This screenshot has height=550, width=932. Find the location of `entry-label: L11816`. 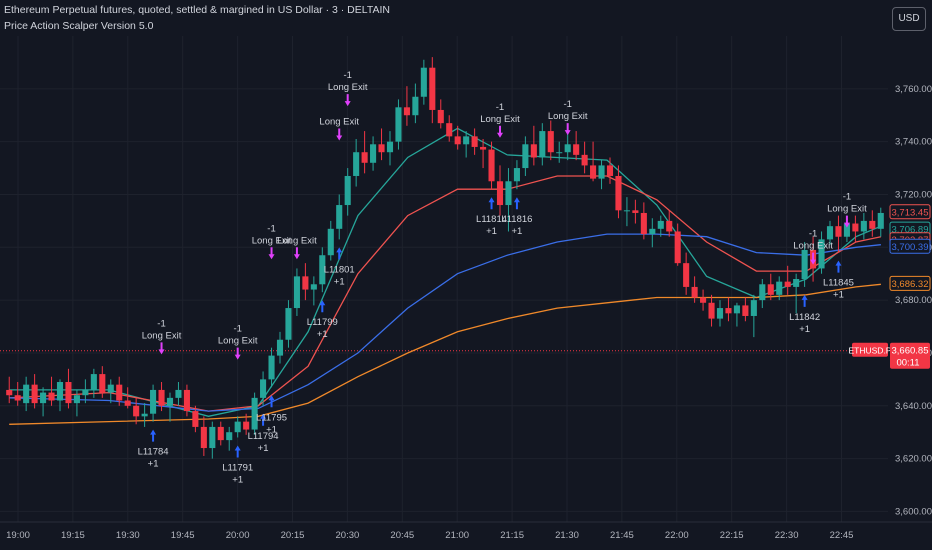

entry-label: L11816 is located at coordinates (516, 219).